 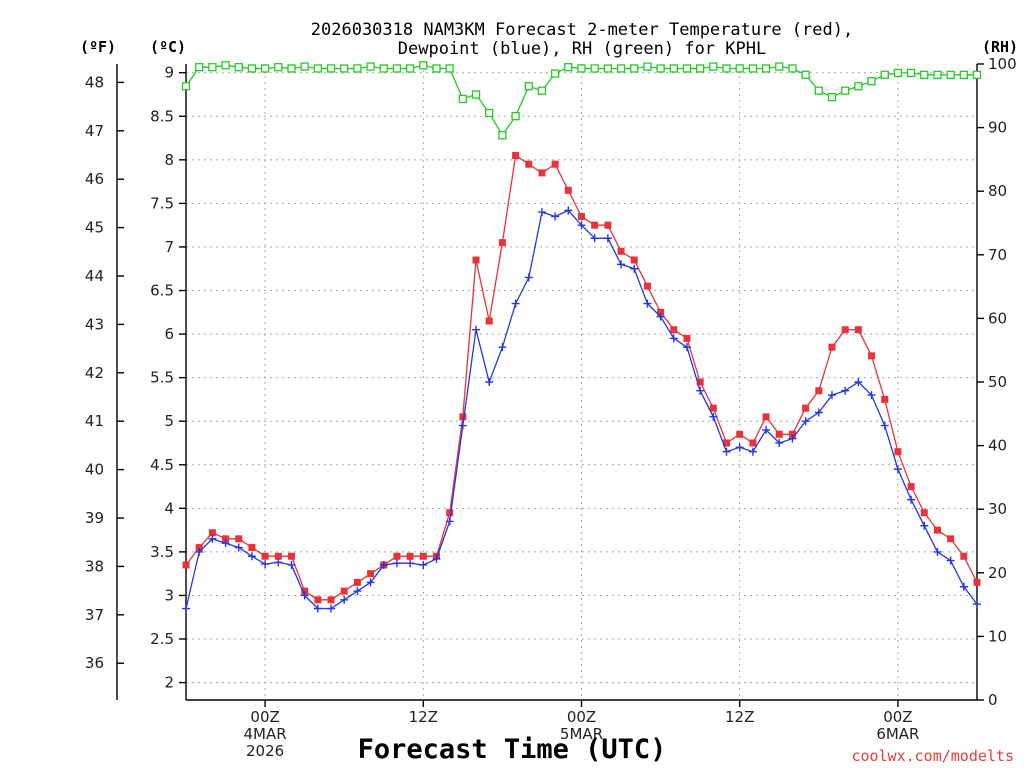 What do you see at coordinates (932, 756) in the screenshot?
I see `credit-link: coolwx.com/modelts` at bounding box center [932, 756].